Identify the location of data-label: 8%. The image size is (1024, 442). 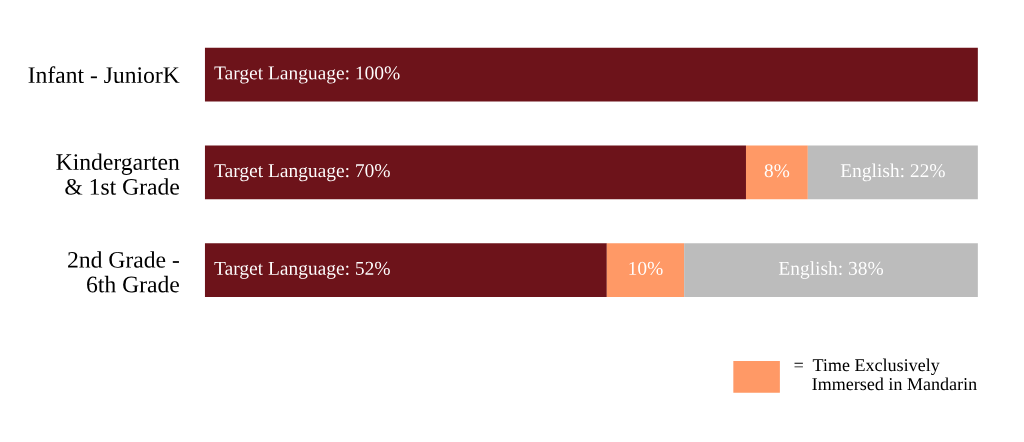
(777, 171).